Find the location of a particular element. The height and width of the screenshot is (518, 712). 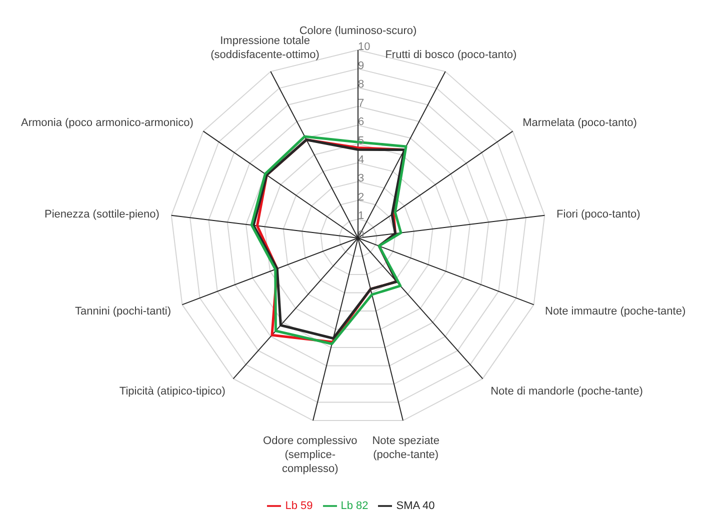

spoke-label: Tannini (pochi-tanti) is located at coordinates (122, 311).